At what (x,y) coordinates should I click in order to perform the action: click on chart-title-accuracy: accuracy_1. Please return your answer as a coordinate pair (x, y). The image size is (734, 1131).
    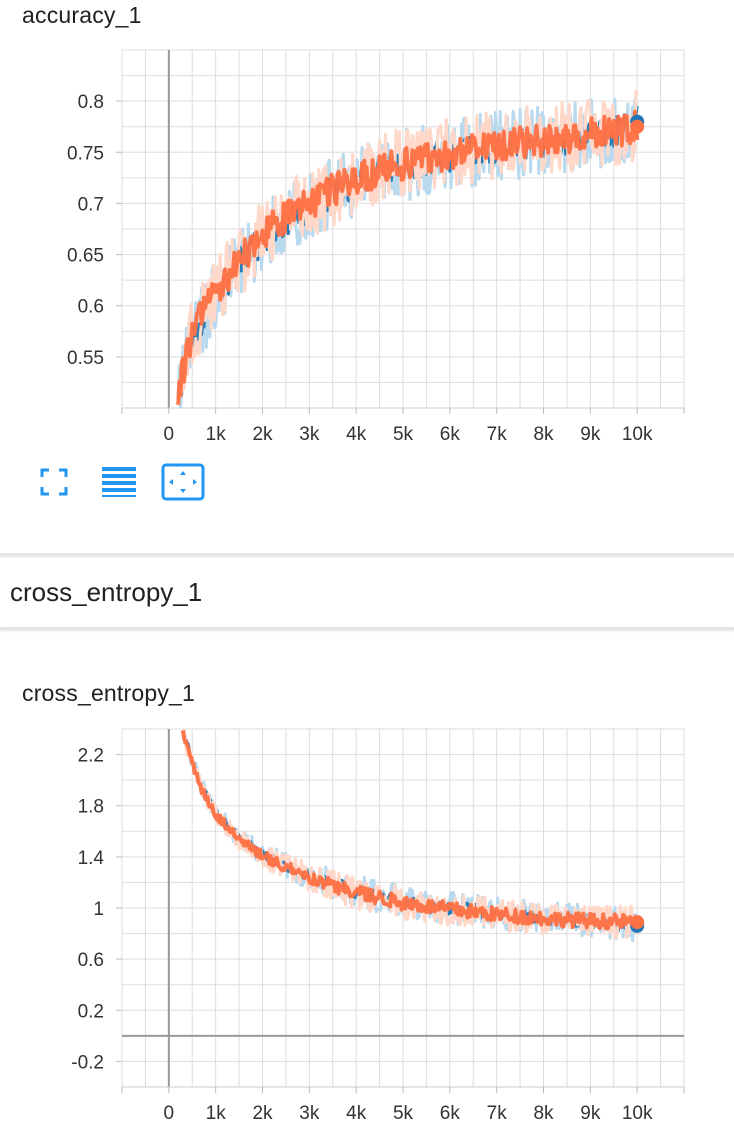
    Looking at the image, I should click on (82, 15).